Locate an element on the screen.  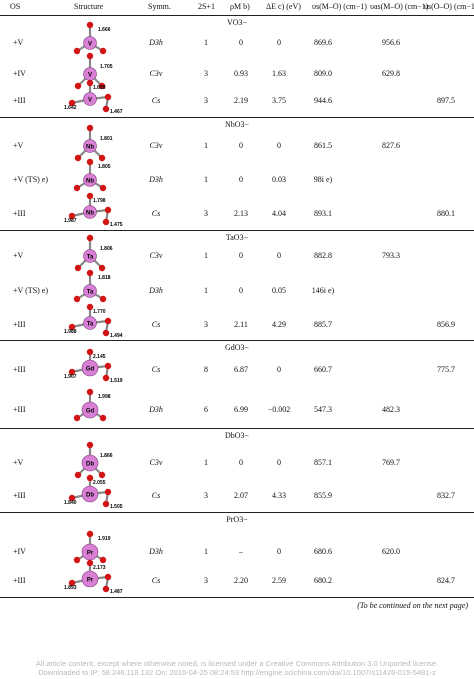
cell-nu-oo: 897.5 is located at coordinates (446, 100).